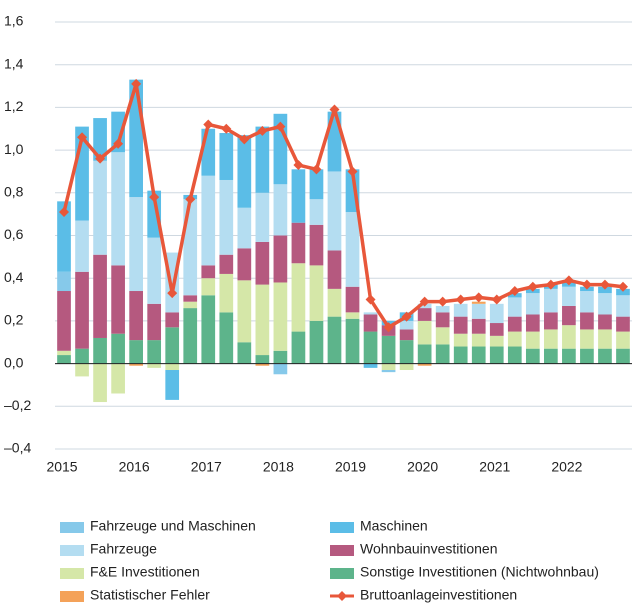 This screenshot has height=610, width=635. Describe the element at coordinates (438, 595) in the screenshot. I see `legend-label: Bruttoanlageinvestitionen` at that location.